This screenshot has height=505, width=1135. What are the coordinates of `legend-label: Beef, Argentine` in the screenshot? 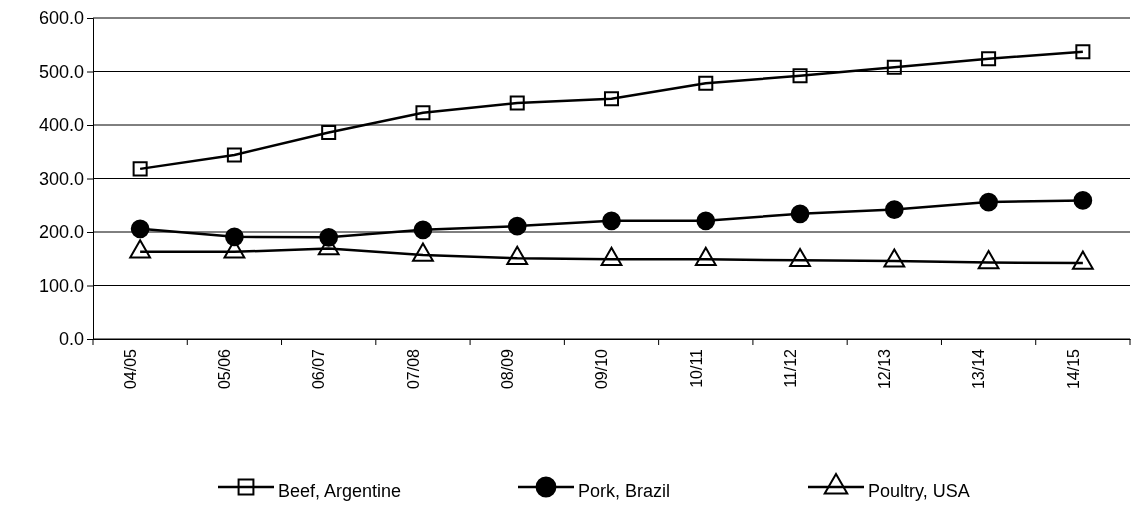 It's located at (340, 491).